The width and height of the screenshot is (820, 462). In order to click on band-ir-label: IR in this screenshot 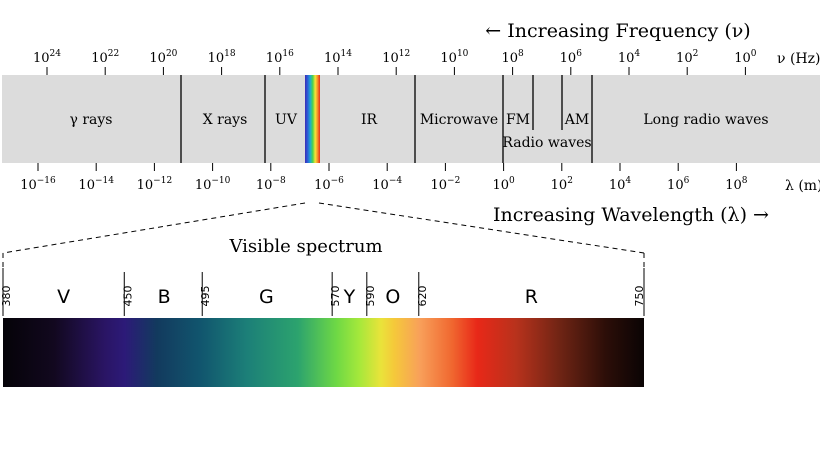, I will do `click(369, 120)`.